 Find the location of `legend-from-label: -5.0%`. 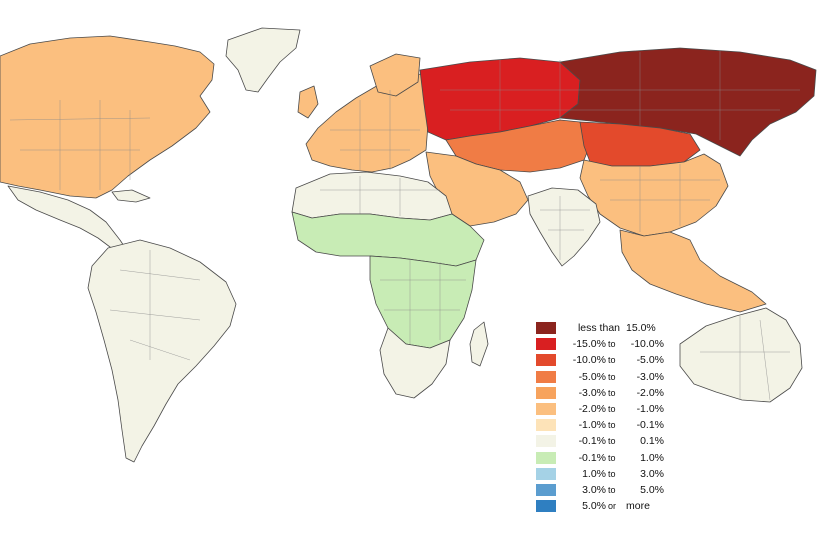

legend-from-label: -5.0% is located at coordinates (592, 376).